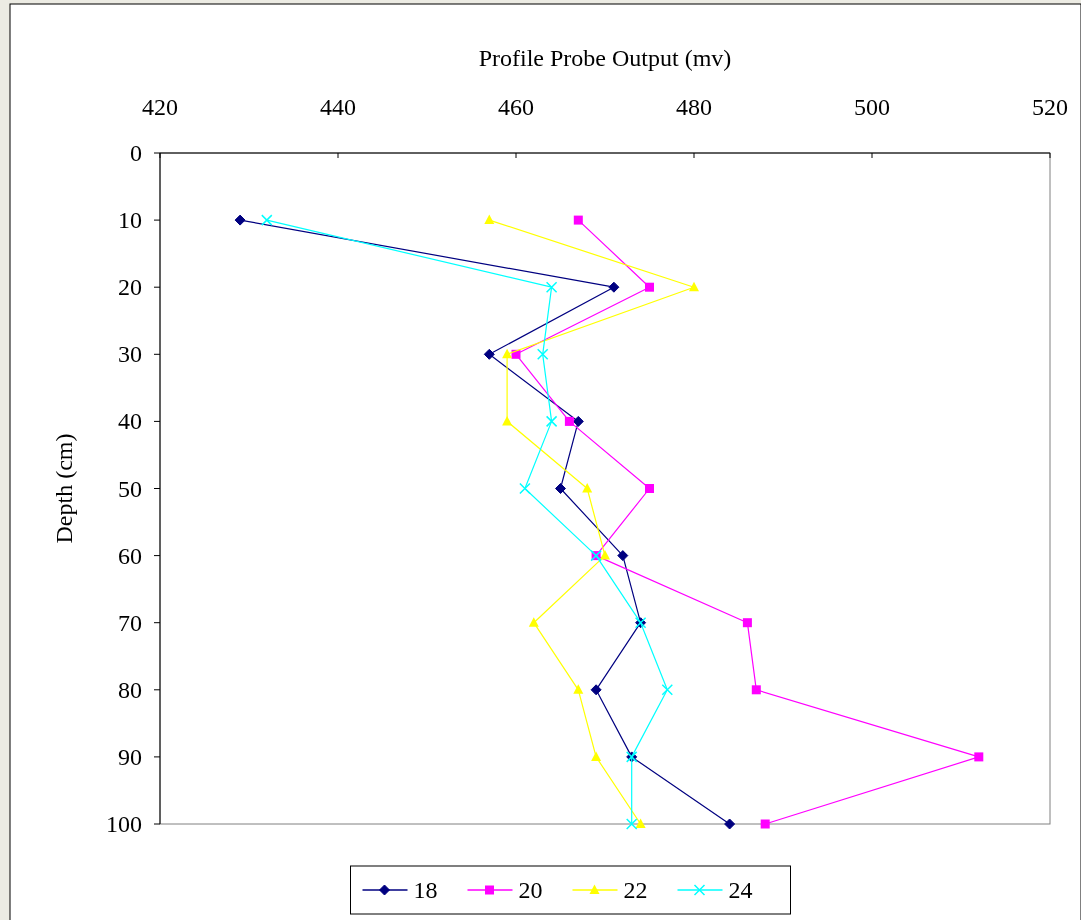 The height and width of the screenshot is (920, 1081). Describe the element at coordinates (694, 107) in the screenshot. I see `x-tick-label: 480` at that location.